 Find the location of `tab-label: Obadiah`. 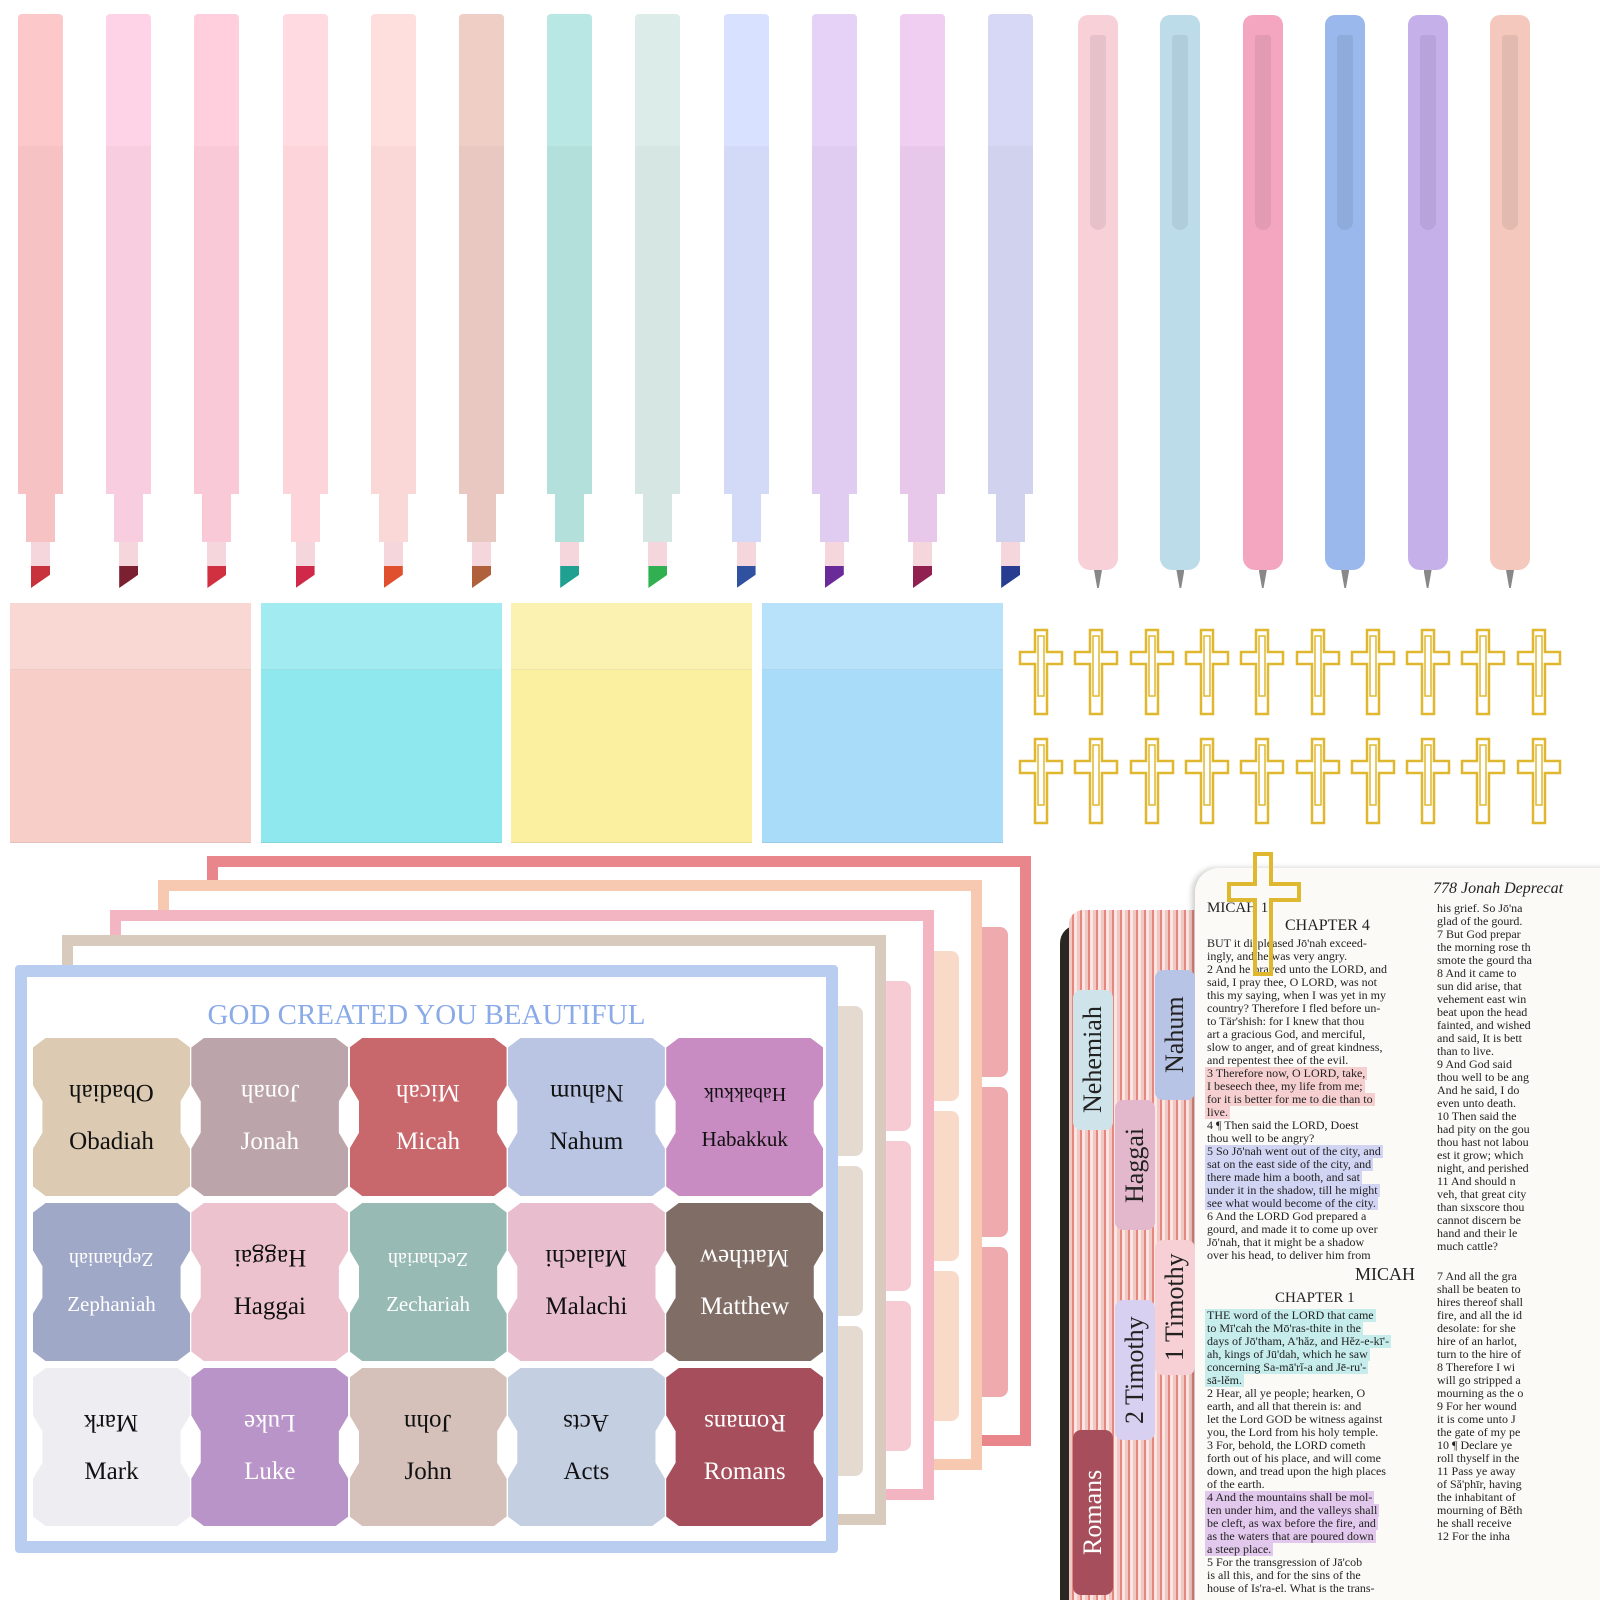

tab-label: Obadiah is located at coordinates (111, 1141).